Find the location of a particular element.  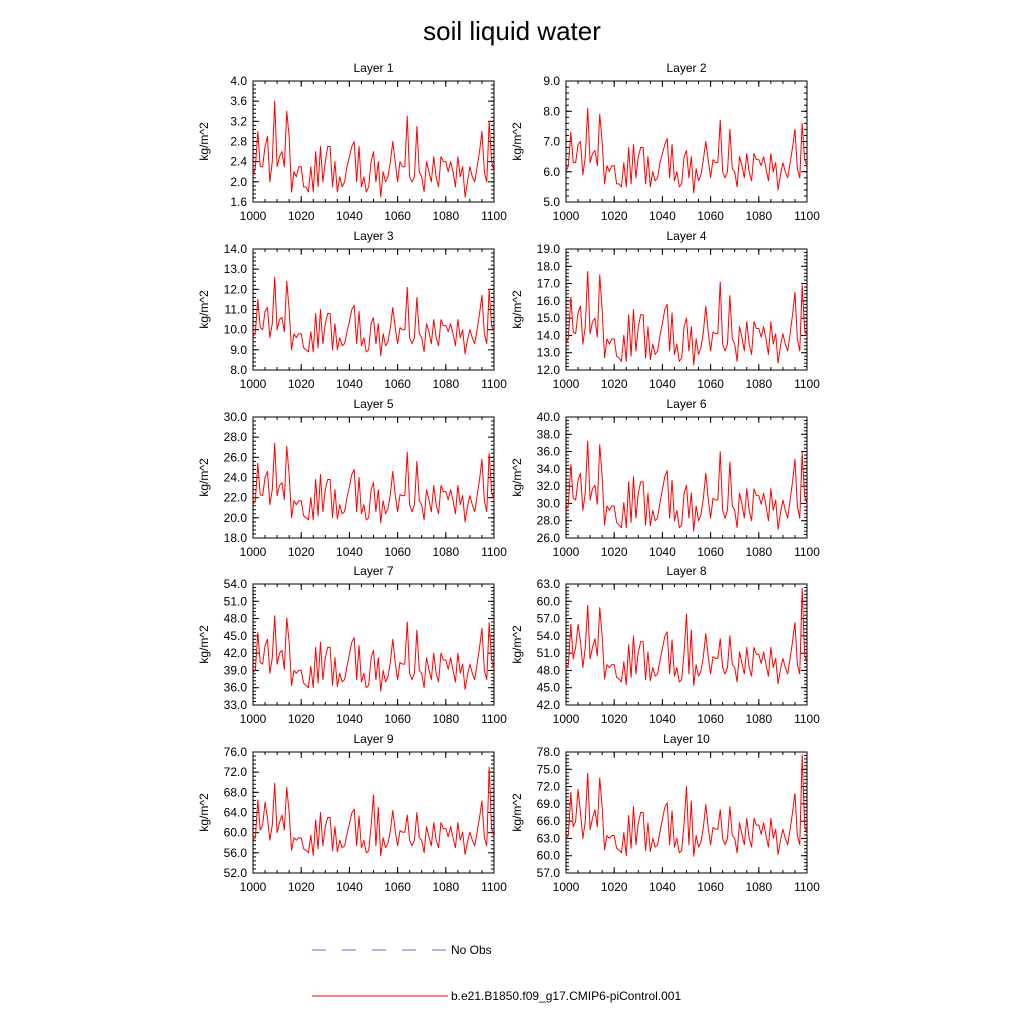

chart-5-xtick-label: 1000 is located at coordinates (253, 552).